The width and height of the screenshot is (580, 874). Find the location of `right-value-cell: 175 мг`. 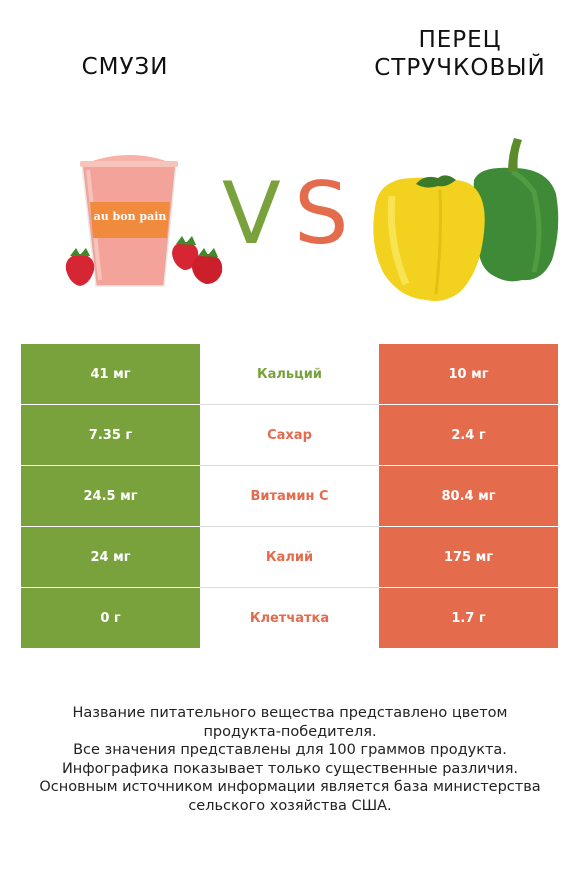

right-value-cell: 175 мг is located at coordinates (468, 557).